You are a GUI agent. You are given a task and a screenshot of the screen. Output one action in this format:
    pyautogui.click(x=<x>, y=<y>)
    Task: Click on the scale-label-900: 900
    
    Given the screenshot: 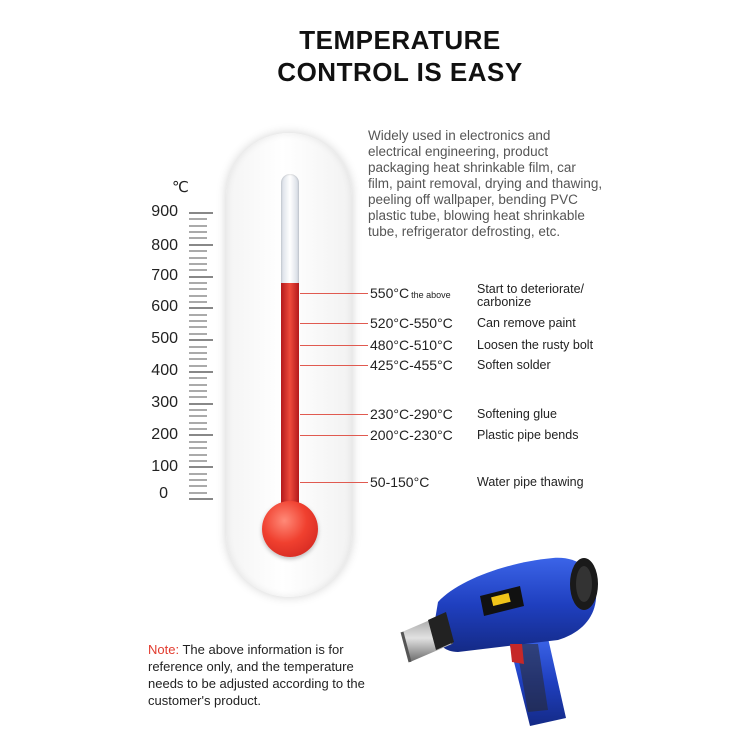 What is the action you would take?
    pyautogui.click(x=164, y=211)
    